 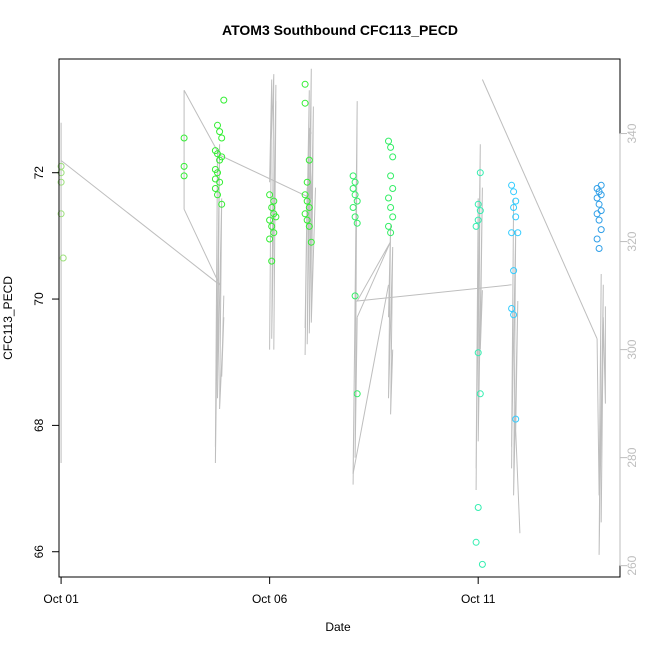 What do you see at coordinates (39, 173) in the screenshot?
I see `y-tick-label: 72` at bounding box center [39, 173].